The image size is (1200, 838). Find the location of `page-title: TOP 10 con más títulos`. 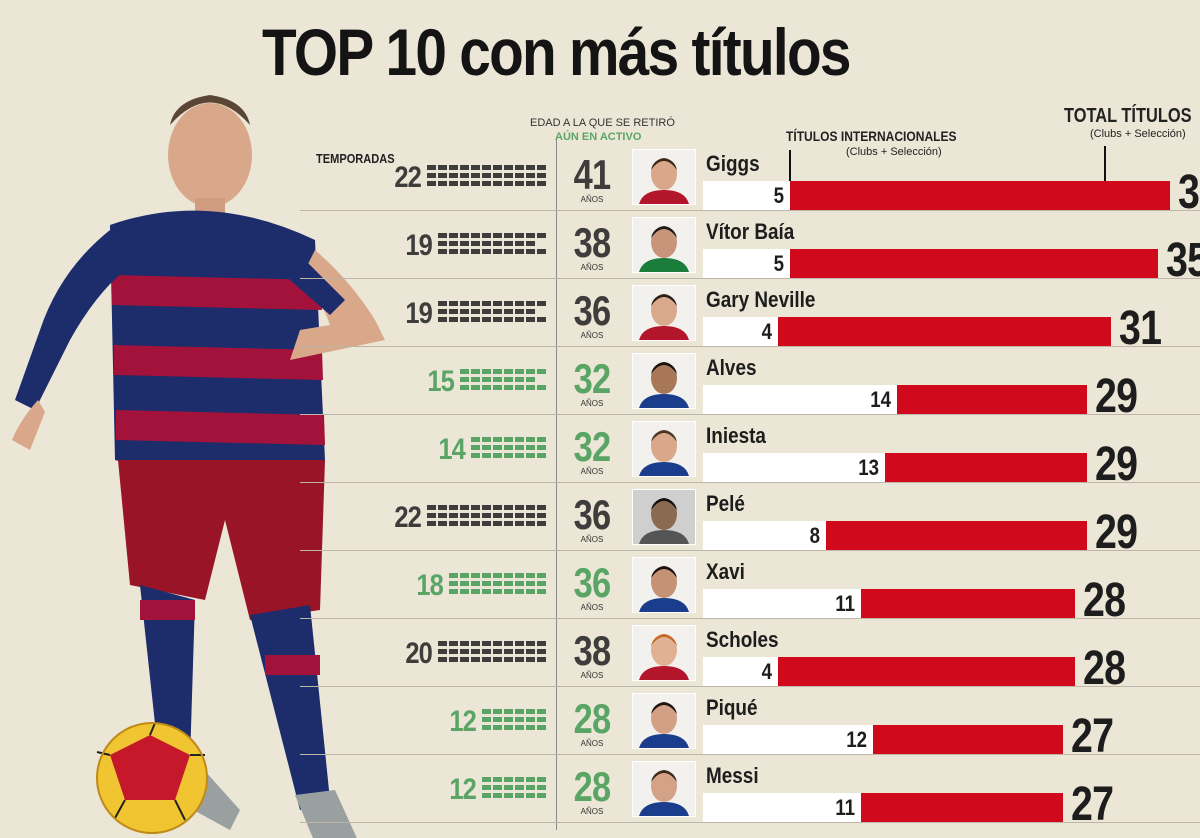

page-title: TOP 10 con más títulos is located at coordinates (556, 52).